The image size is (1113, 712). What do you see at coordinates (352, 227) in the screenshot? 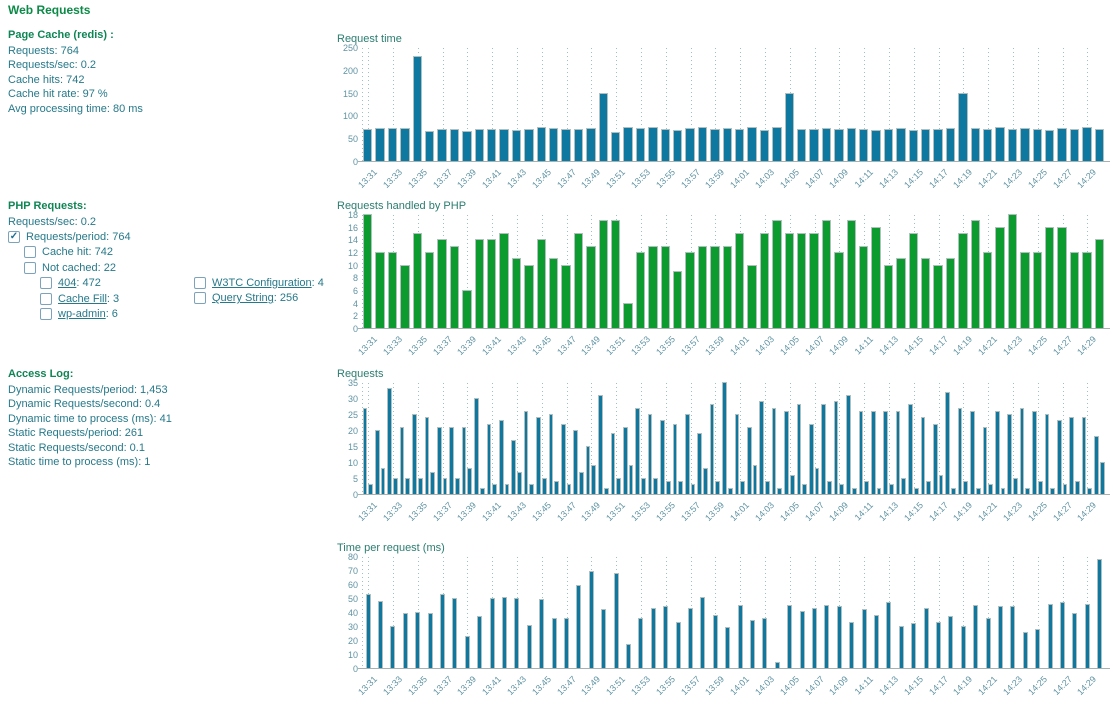
I see `y-tick-label: 16` at bounding box center [352, 227].